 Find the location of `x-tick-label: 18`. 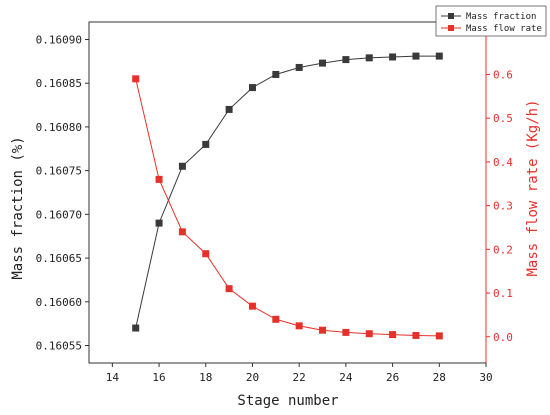

x-tick-label: 18 is located at coordinates (205, 377).